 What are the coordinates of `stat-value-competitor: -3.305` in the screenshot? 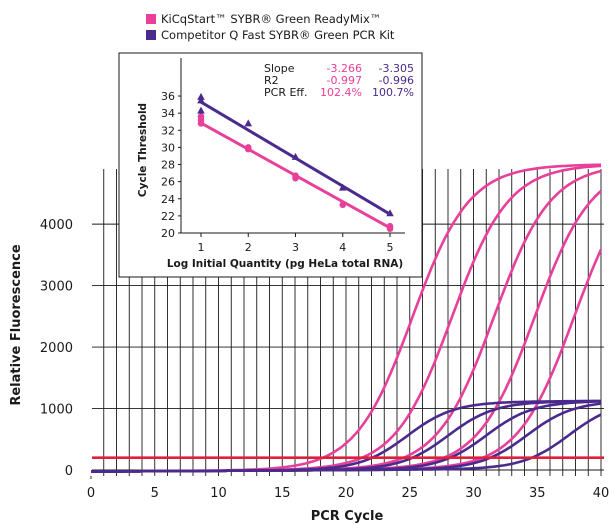 It's located at (396, 68).